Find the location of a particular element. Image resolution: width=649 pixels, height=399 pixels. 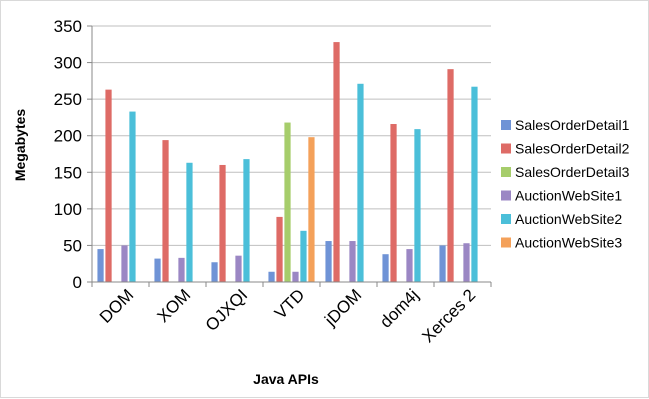

bar-SalesOrderDetail2-XOM is located at coordinates (165, 211).